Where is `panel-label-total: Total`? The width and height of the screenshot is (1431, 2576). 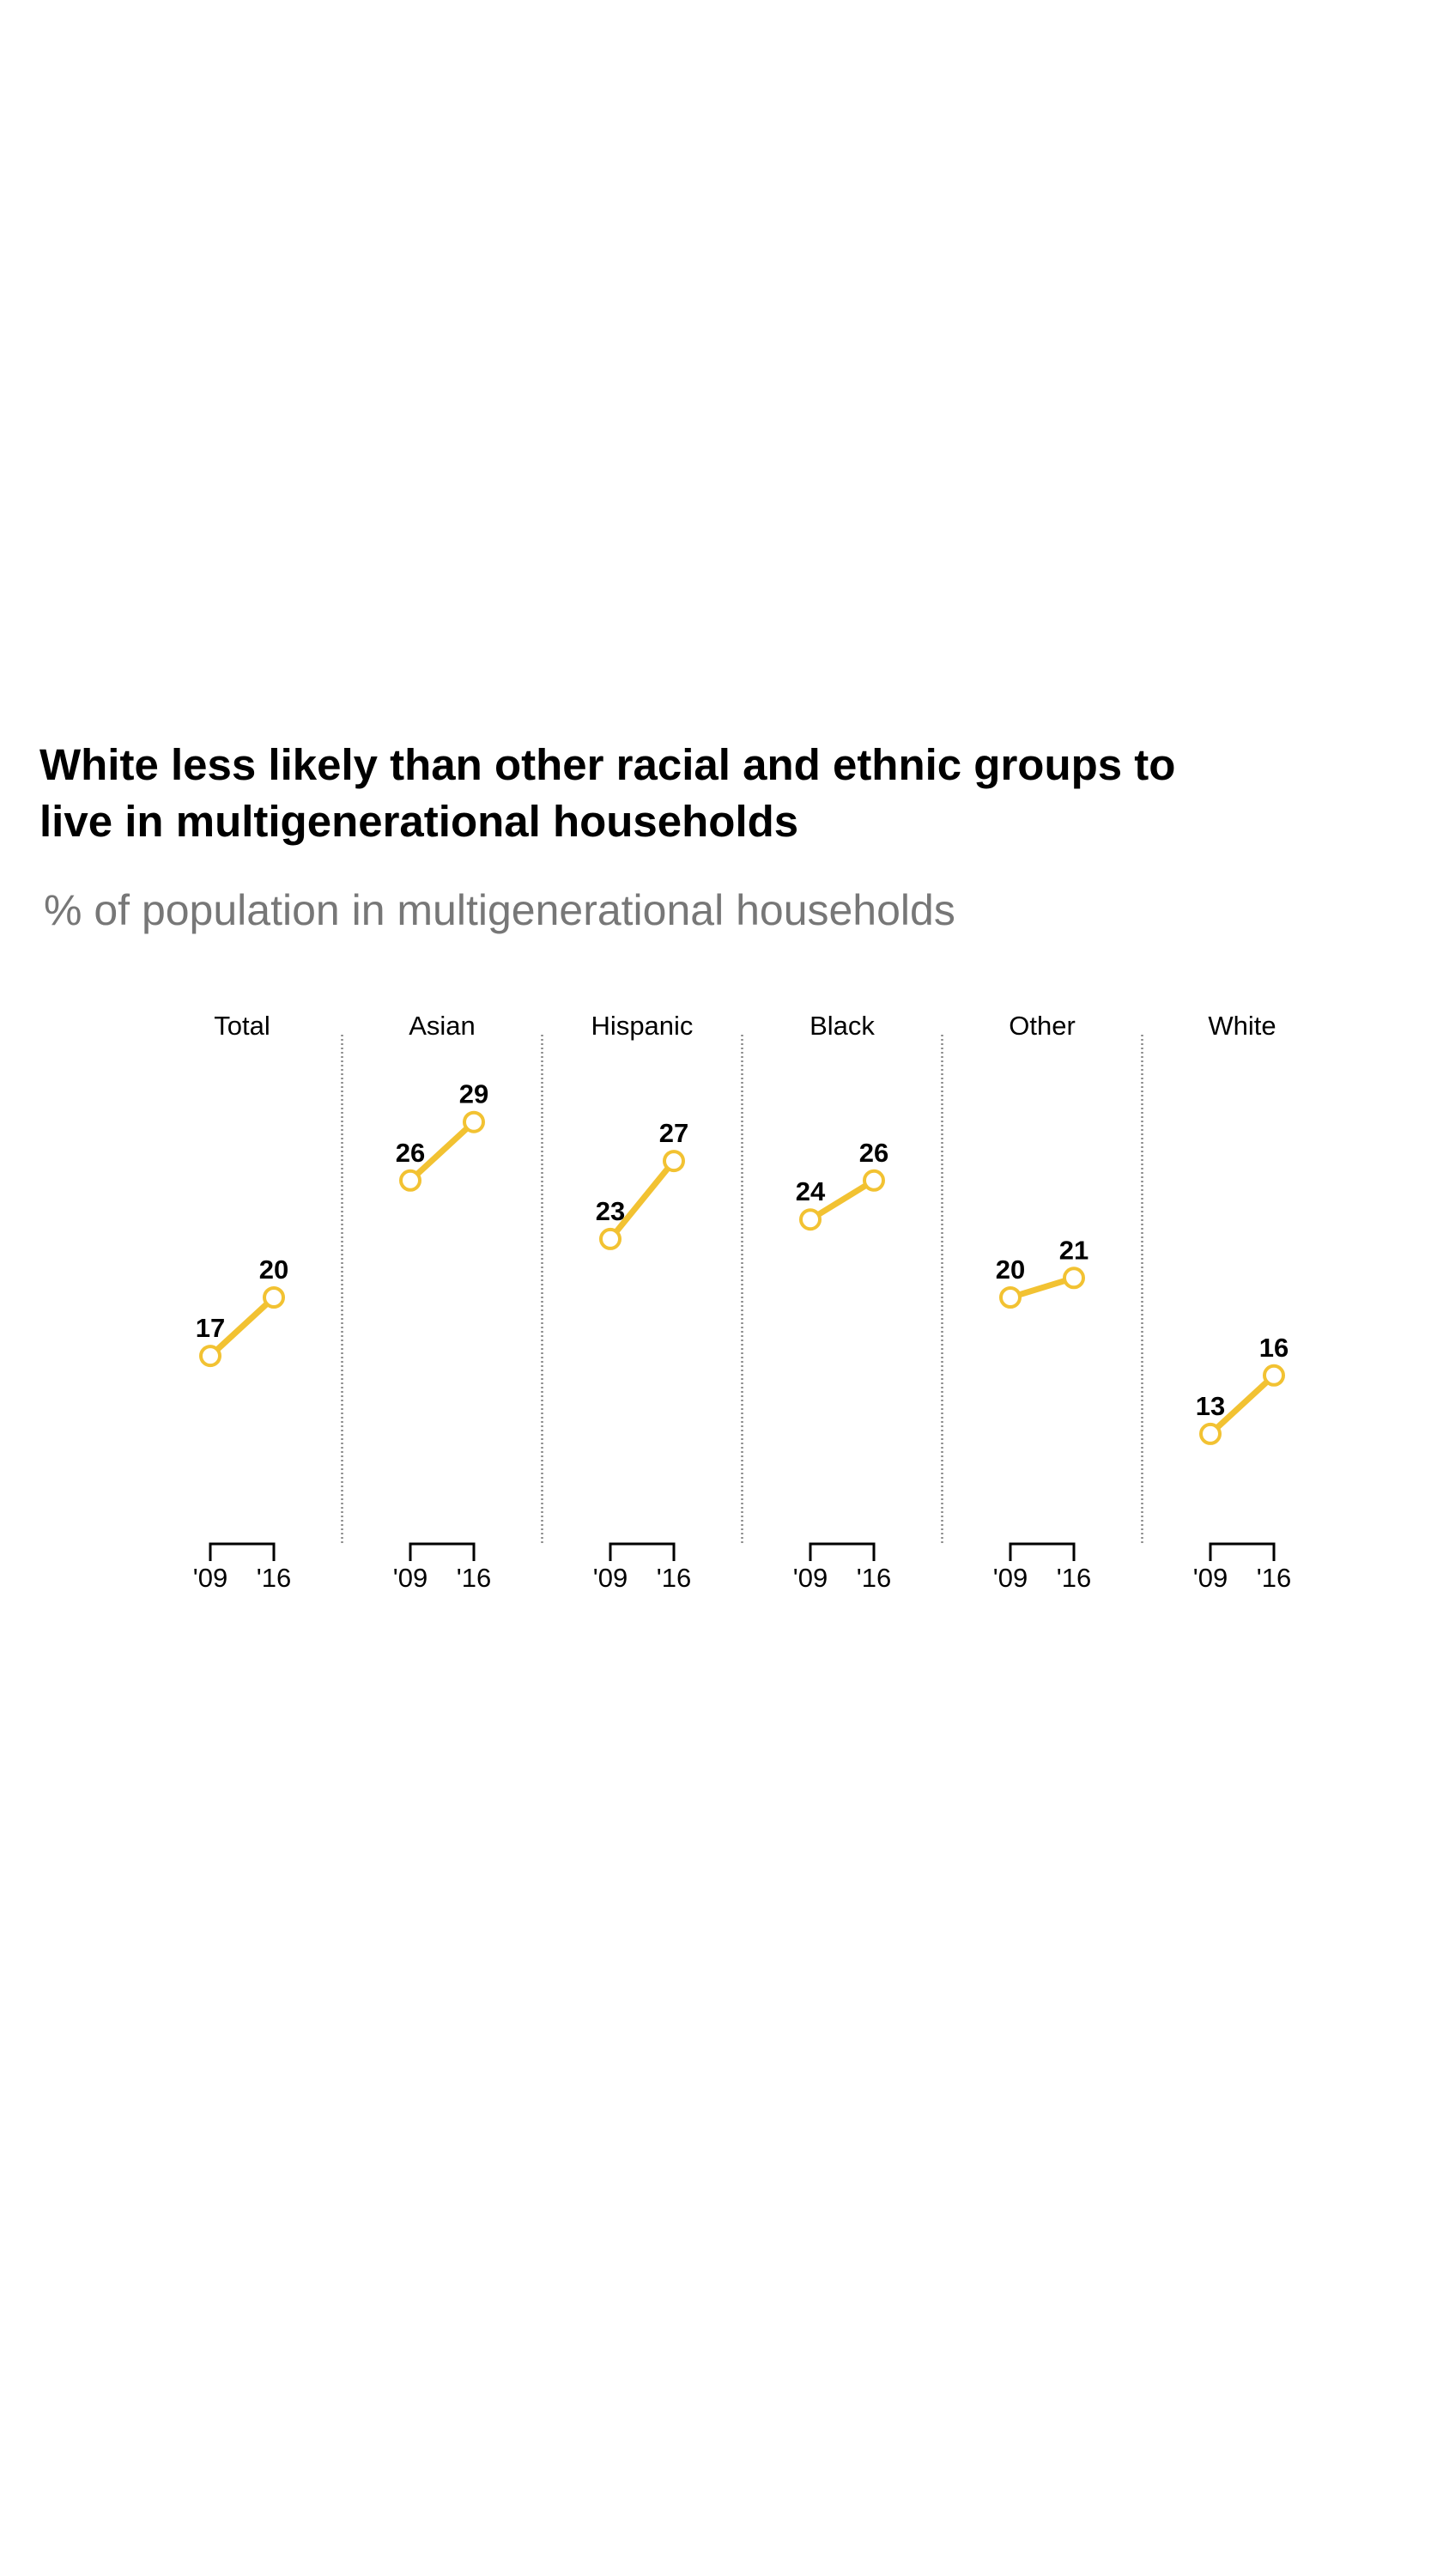 panel-label-total: Total is located at coordinates (242, 1026).